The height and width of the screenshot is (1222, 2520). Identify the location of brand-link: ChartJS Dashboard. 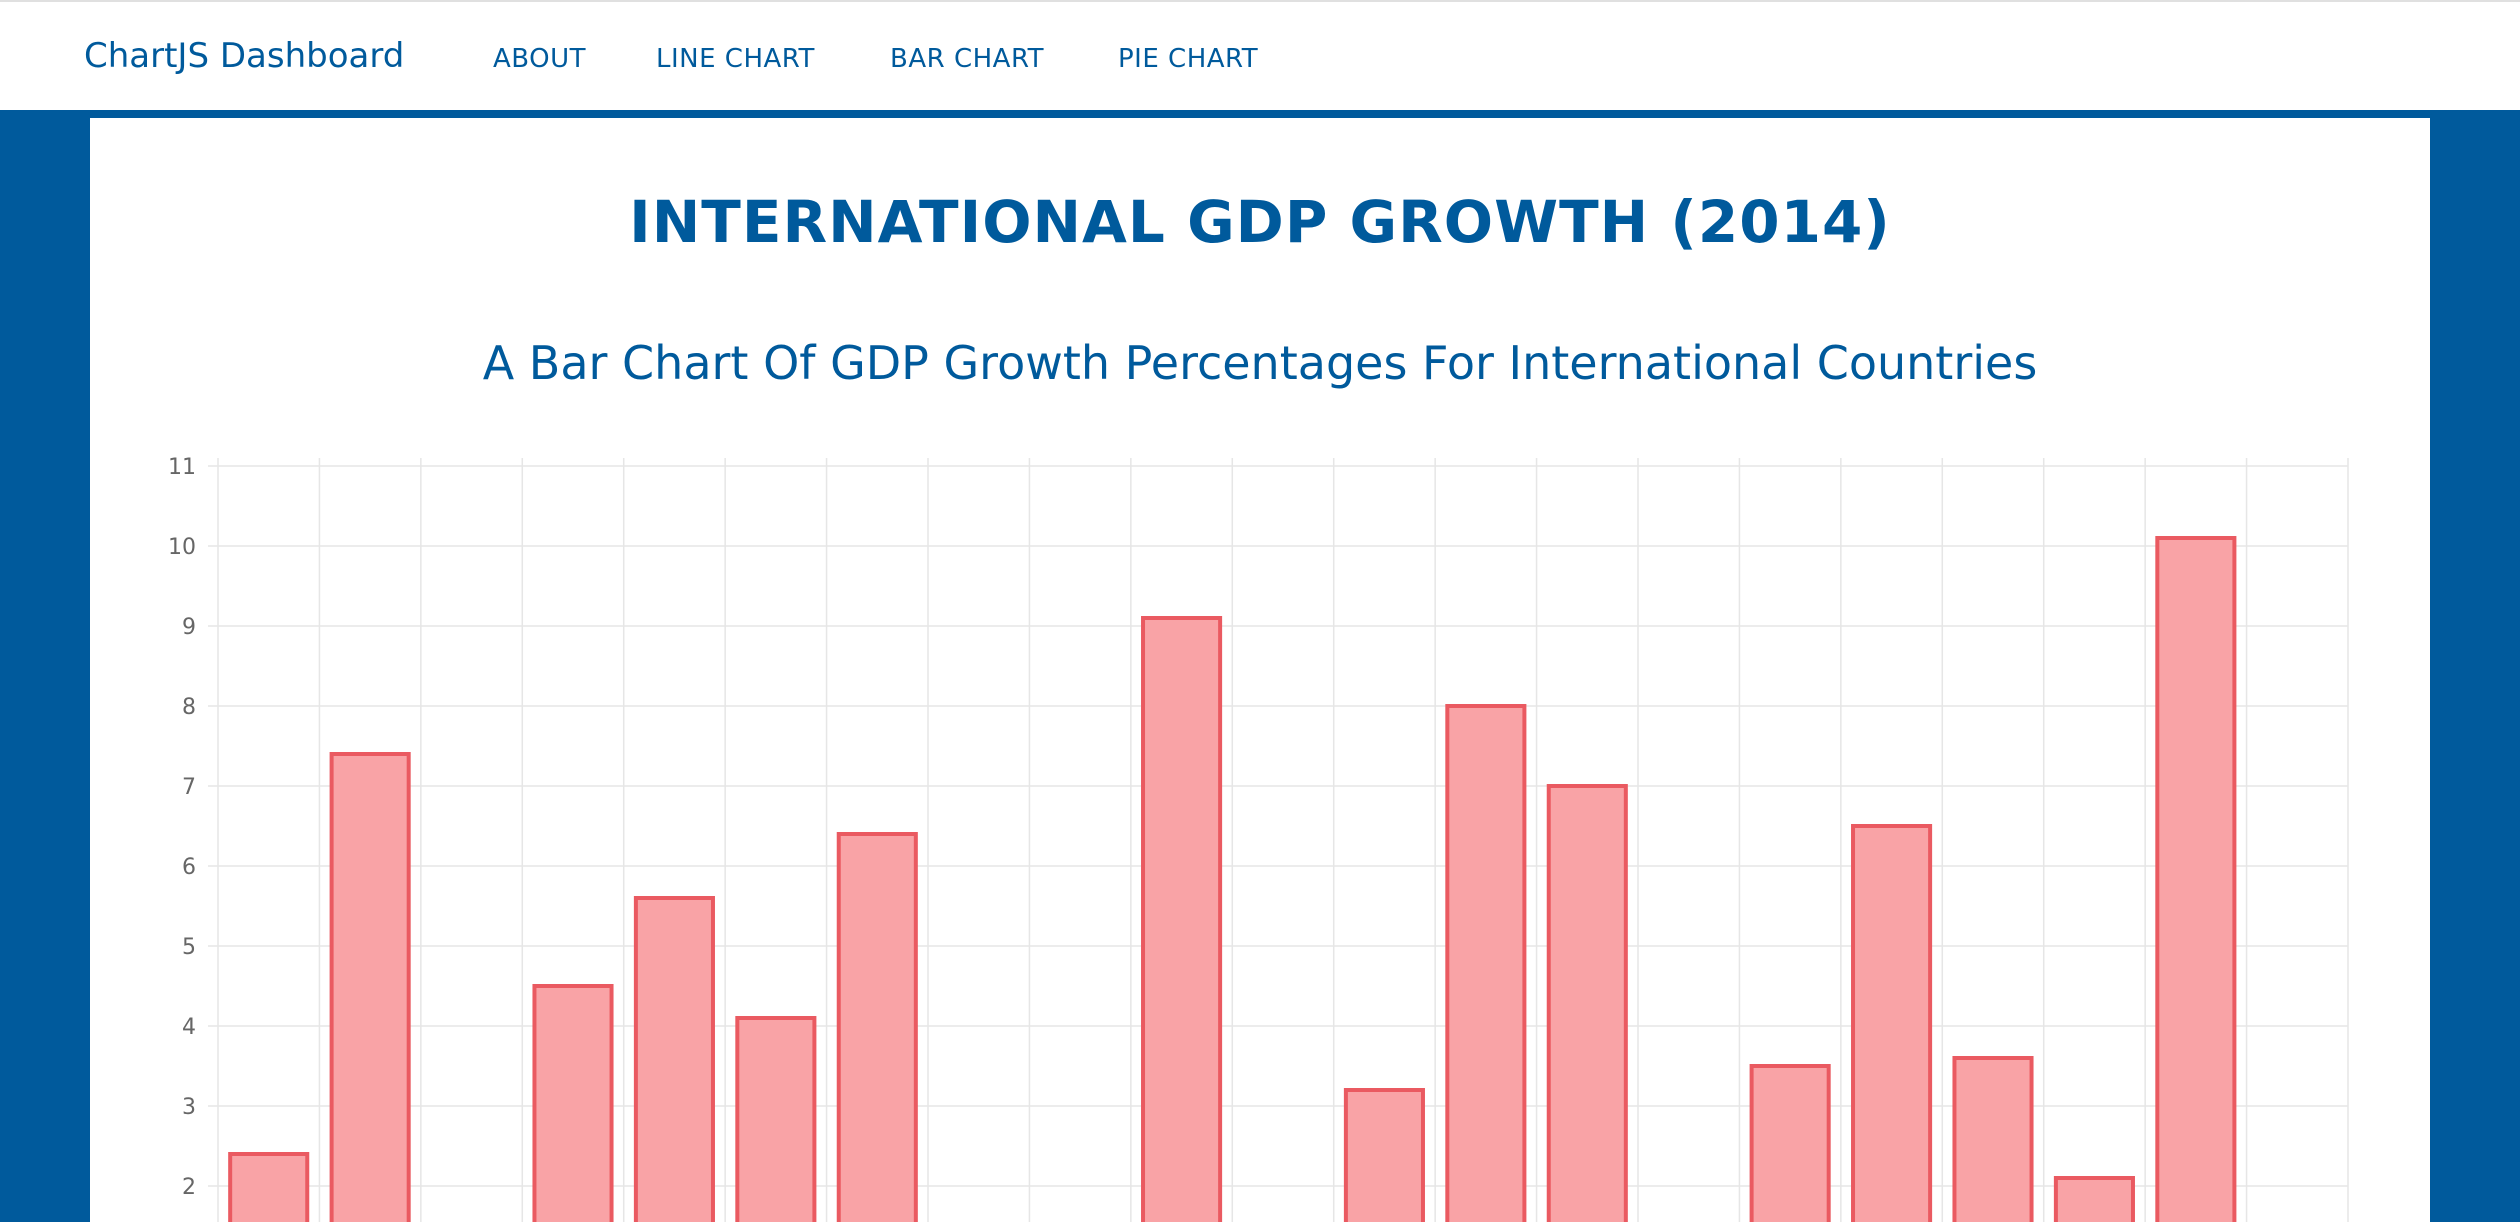
(244, 56).